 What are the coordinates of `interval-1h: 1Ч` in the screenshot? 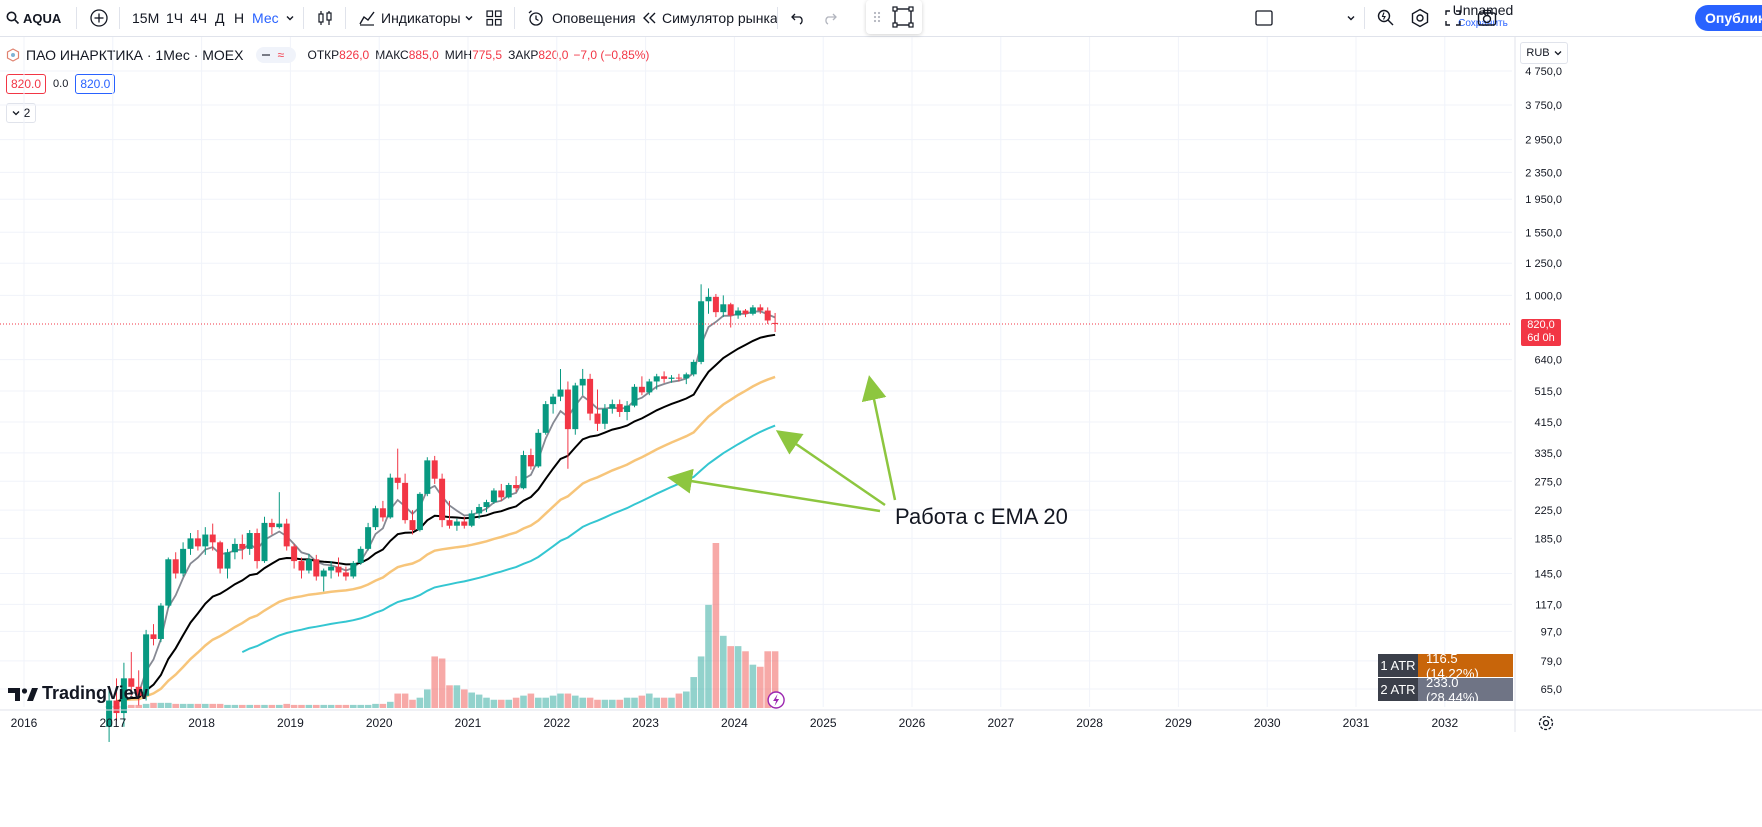 It's located at (174, 18).